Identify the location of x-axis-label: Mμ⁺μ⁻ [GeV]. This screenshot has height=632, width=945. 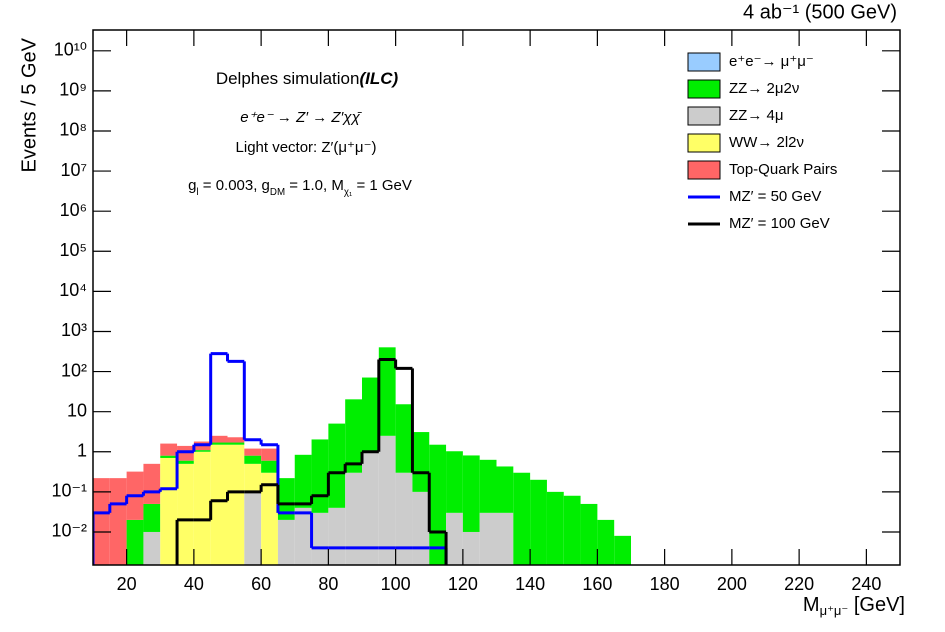
(854, 606).